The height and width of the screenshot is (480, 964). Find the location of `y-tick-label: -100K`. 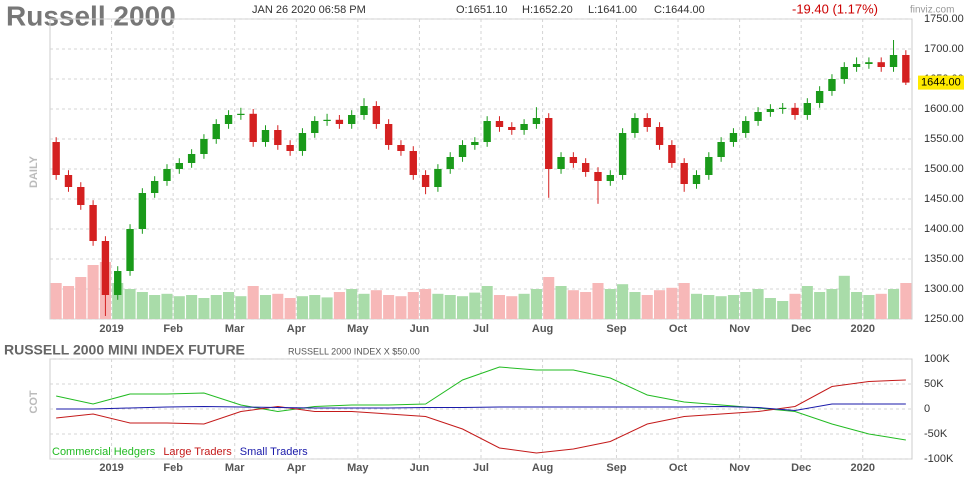

y-tick-label: -100K is located at coordinates (939, 459).